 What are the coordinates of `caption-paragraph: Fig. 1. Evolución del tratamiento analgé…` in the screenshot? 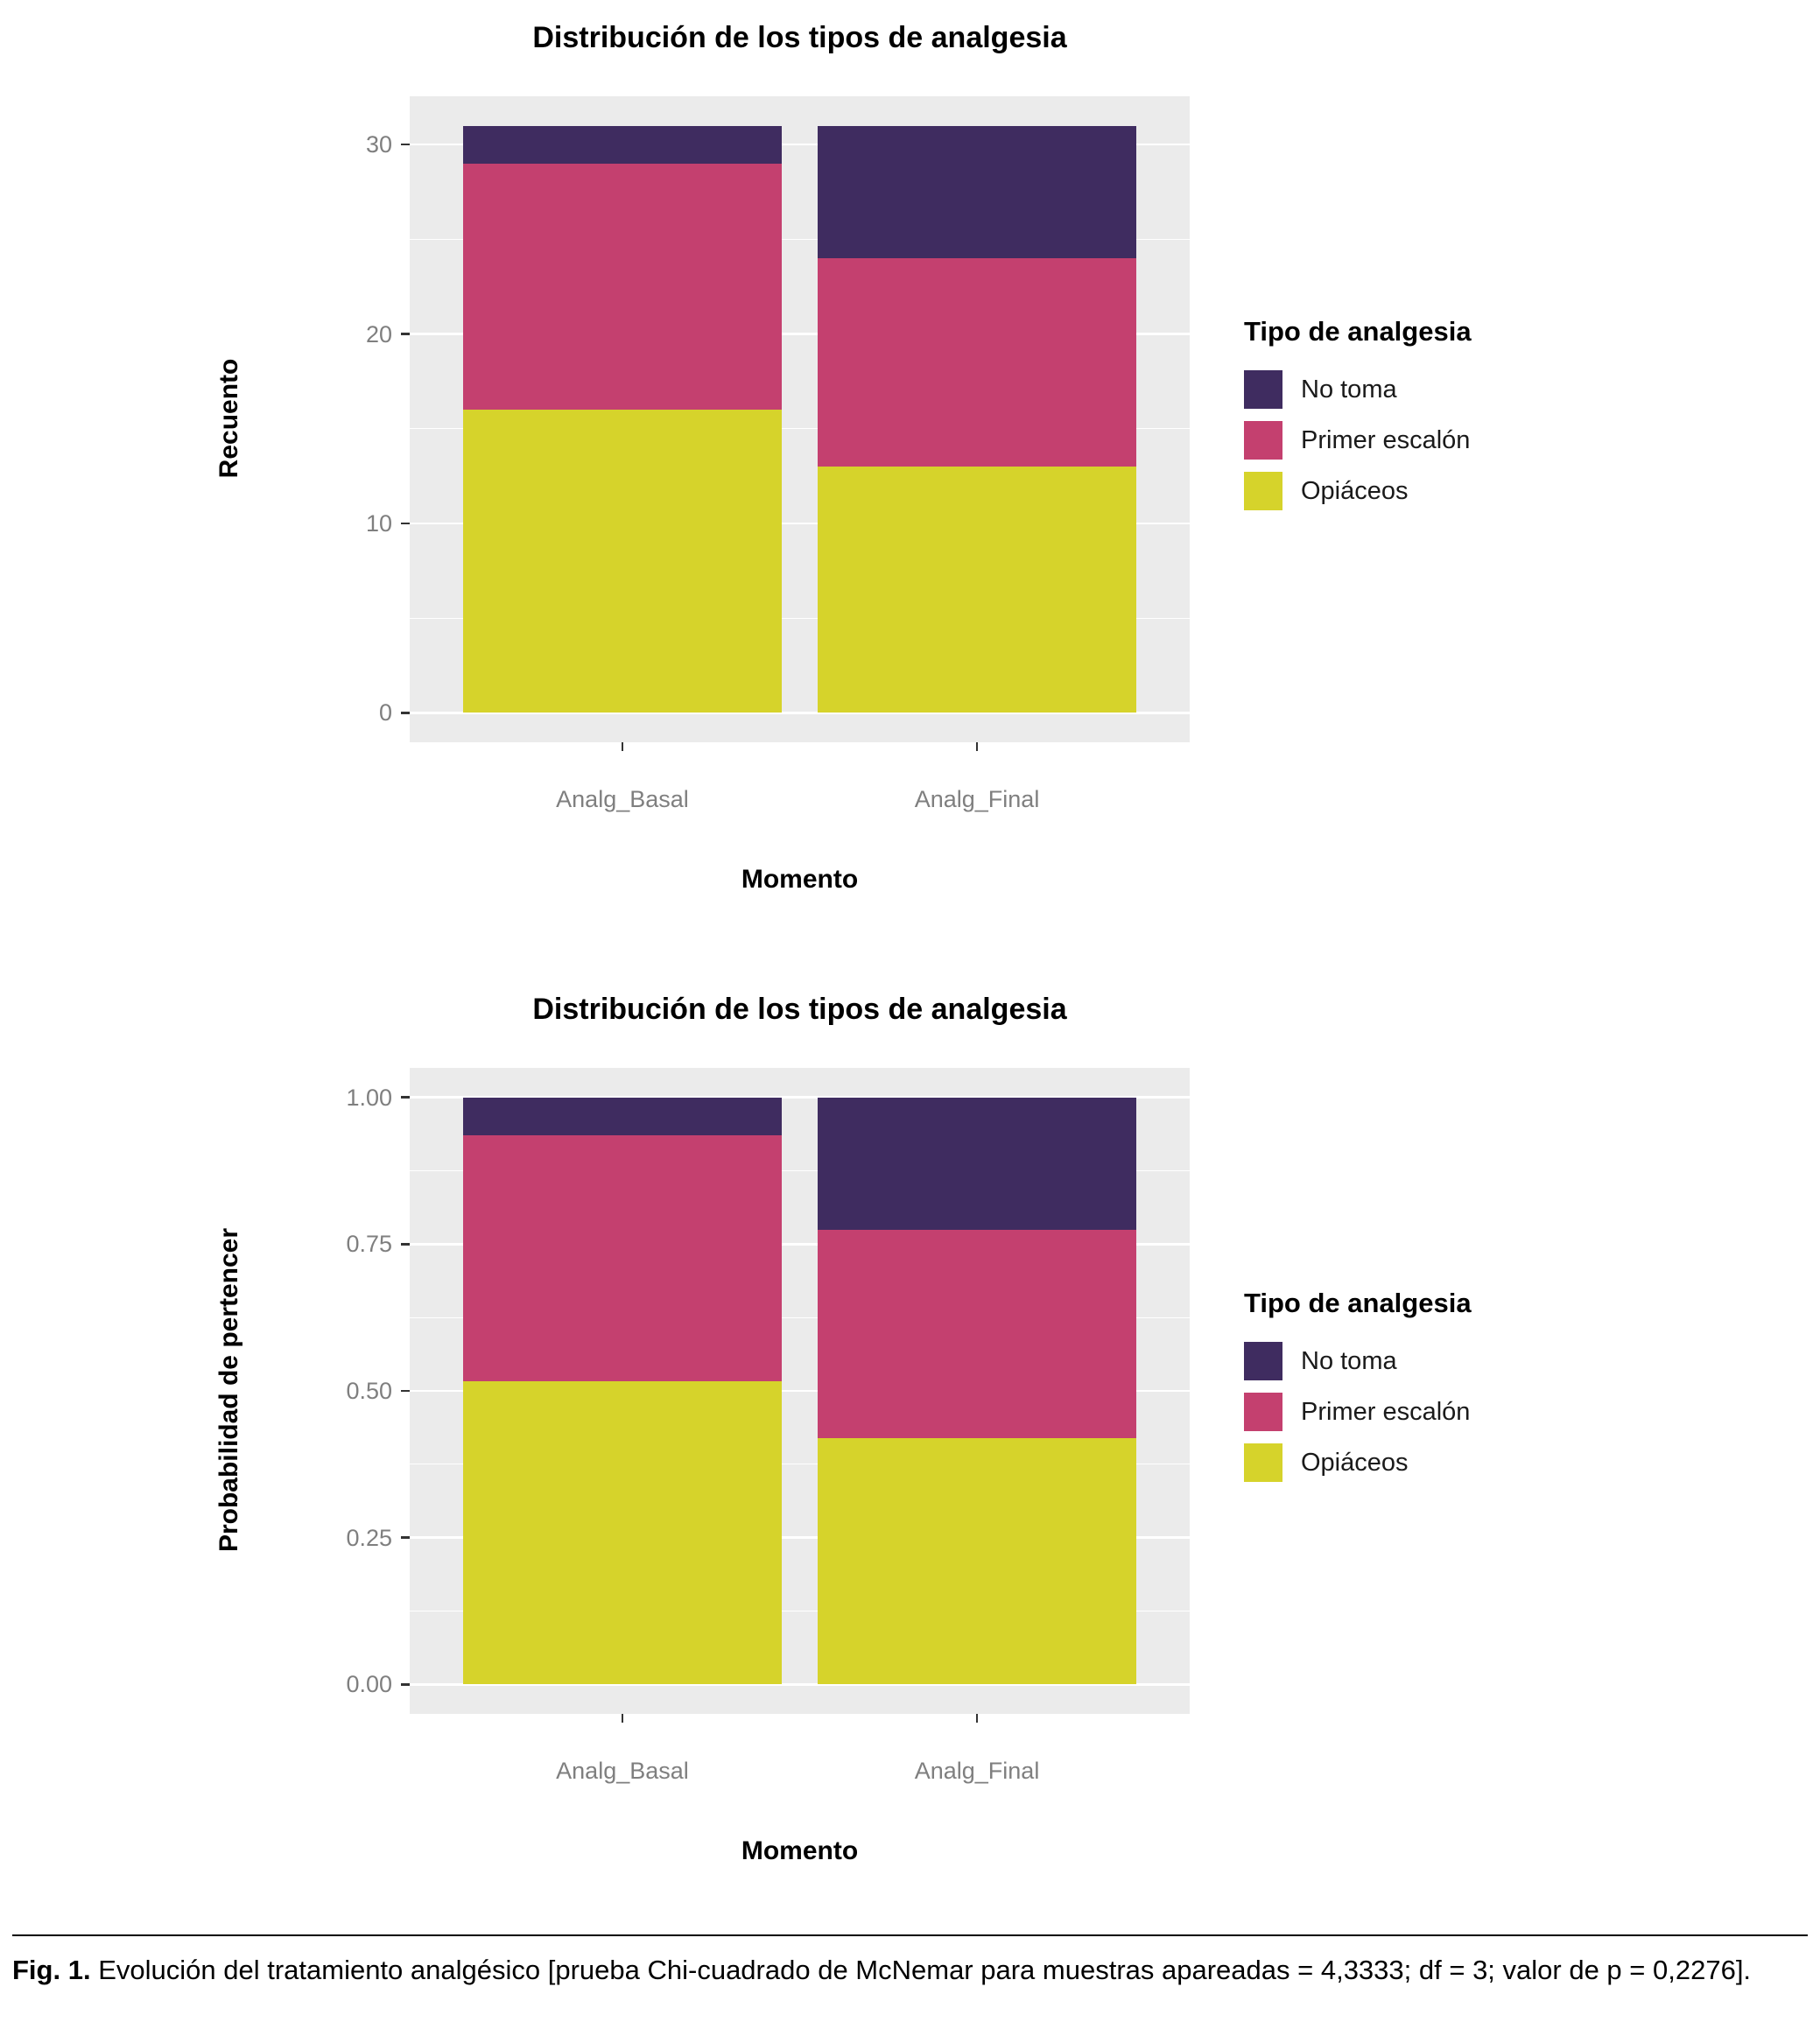 It's located at (910, 1970).